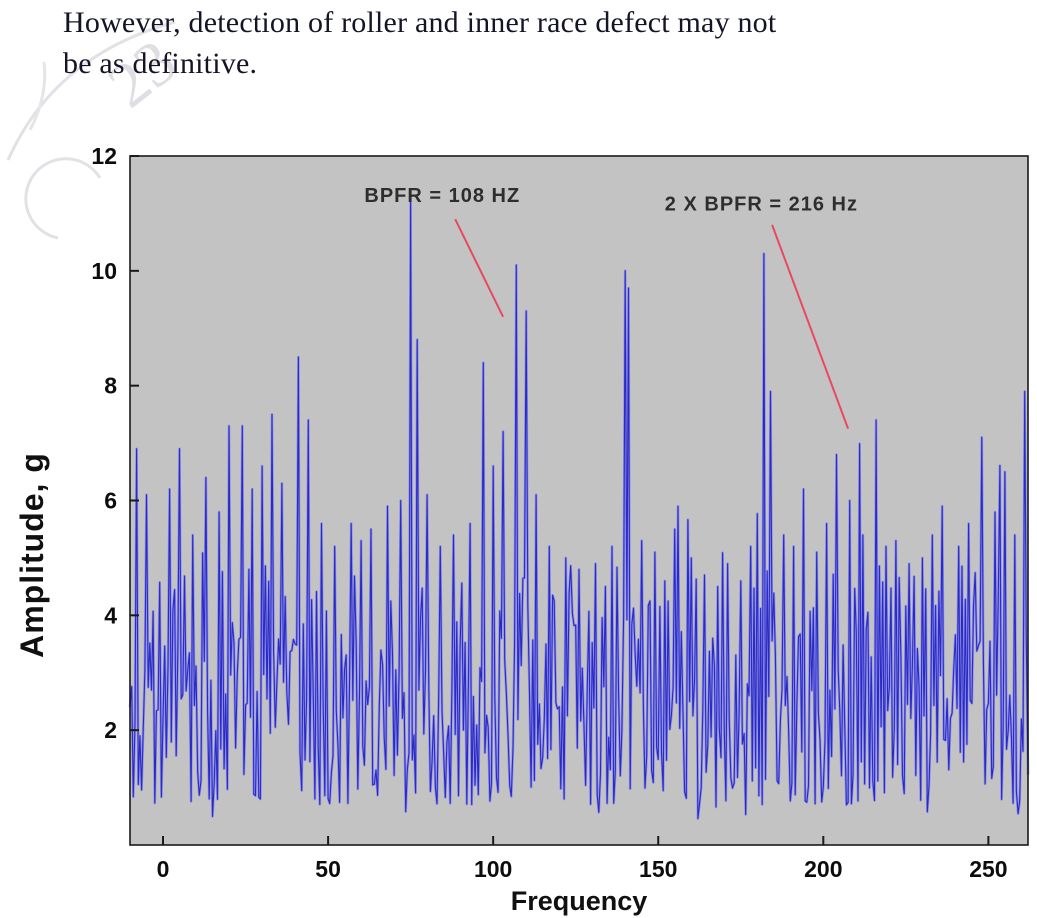 This screenshot has height=918, width=1037. Describe the element at coordinates (988, 869) in the screenshot. I see `x-tick-label: 250` at that location.